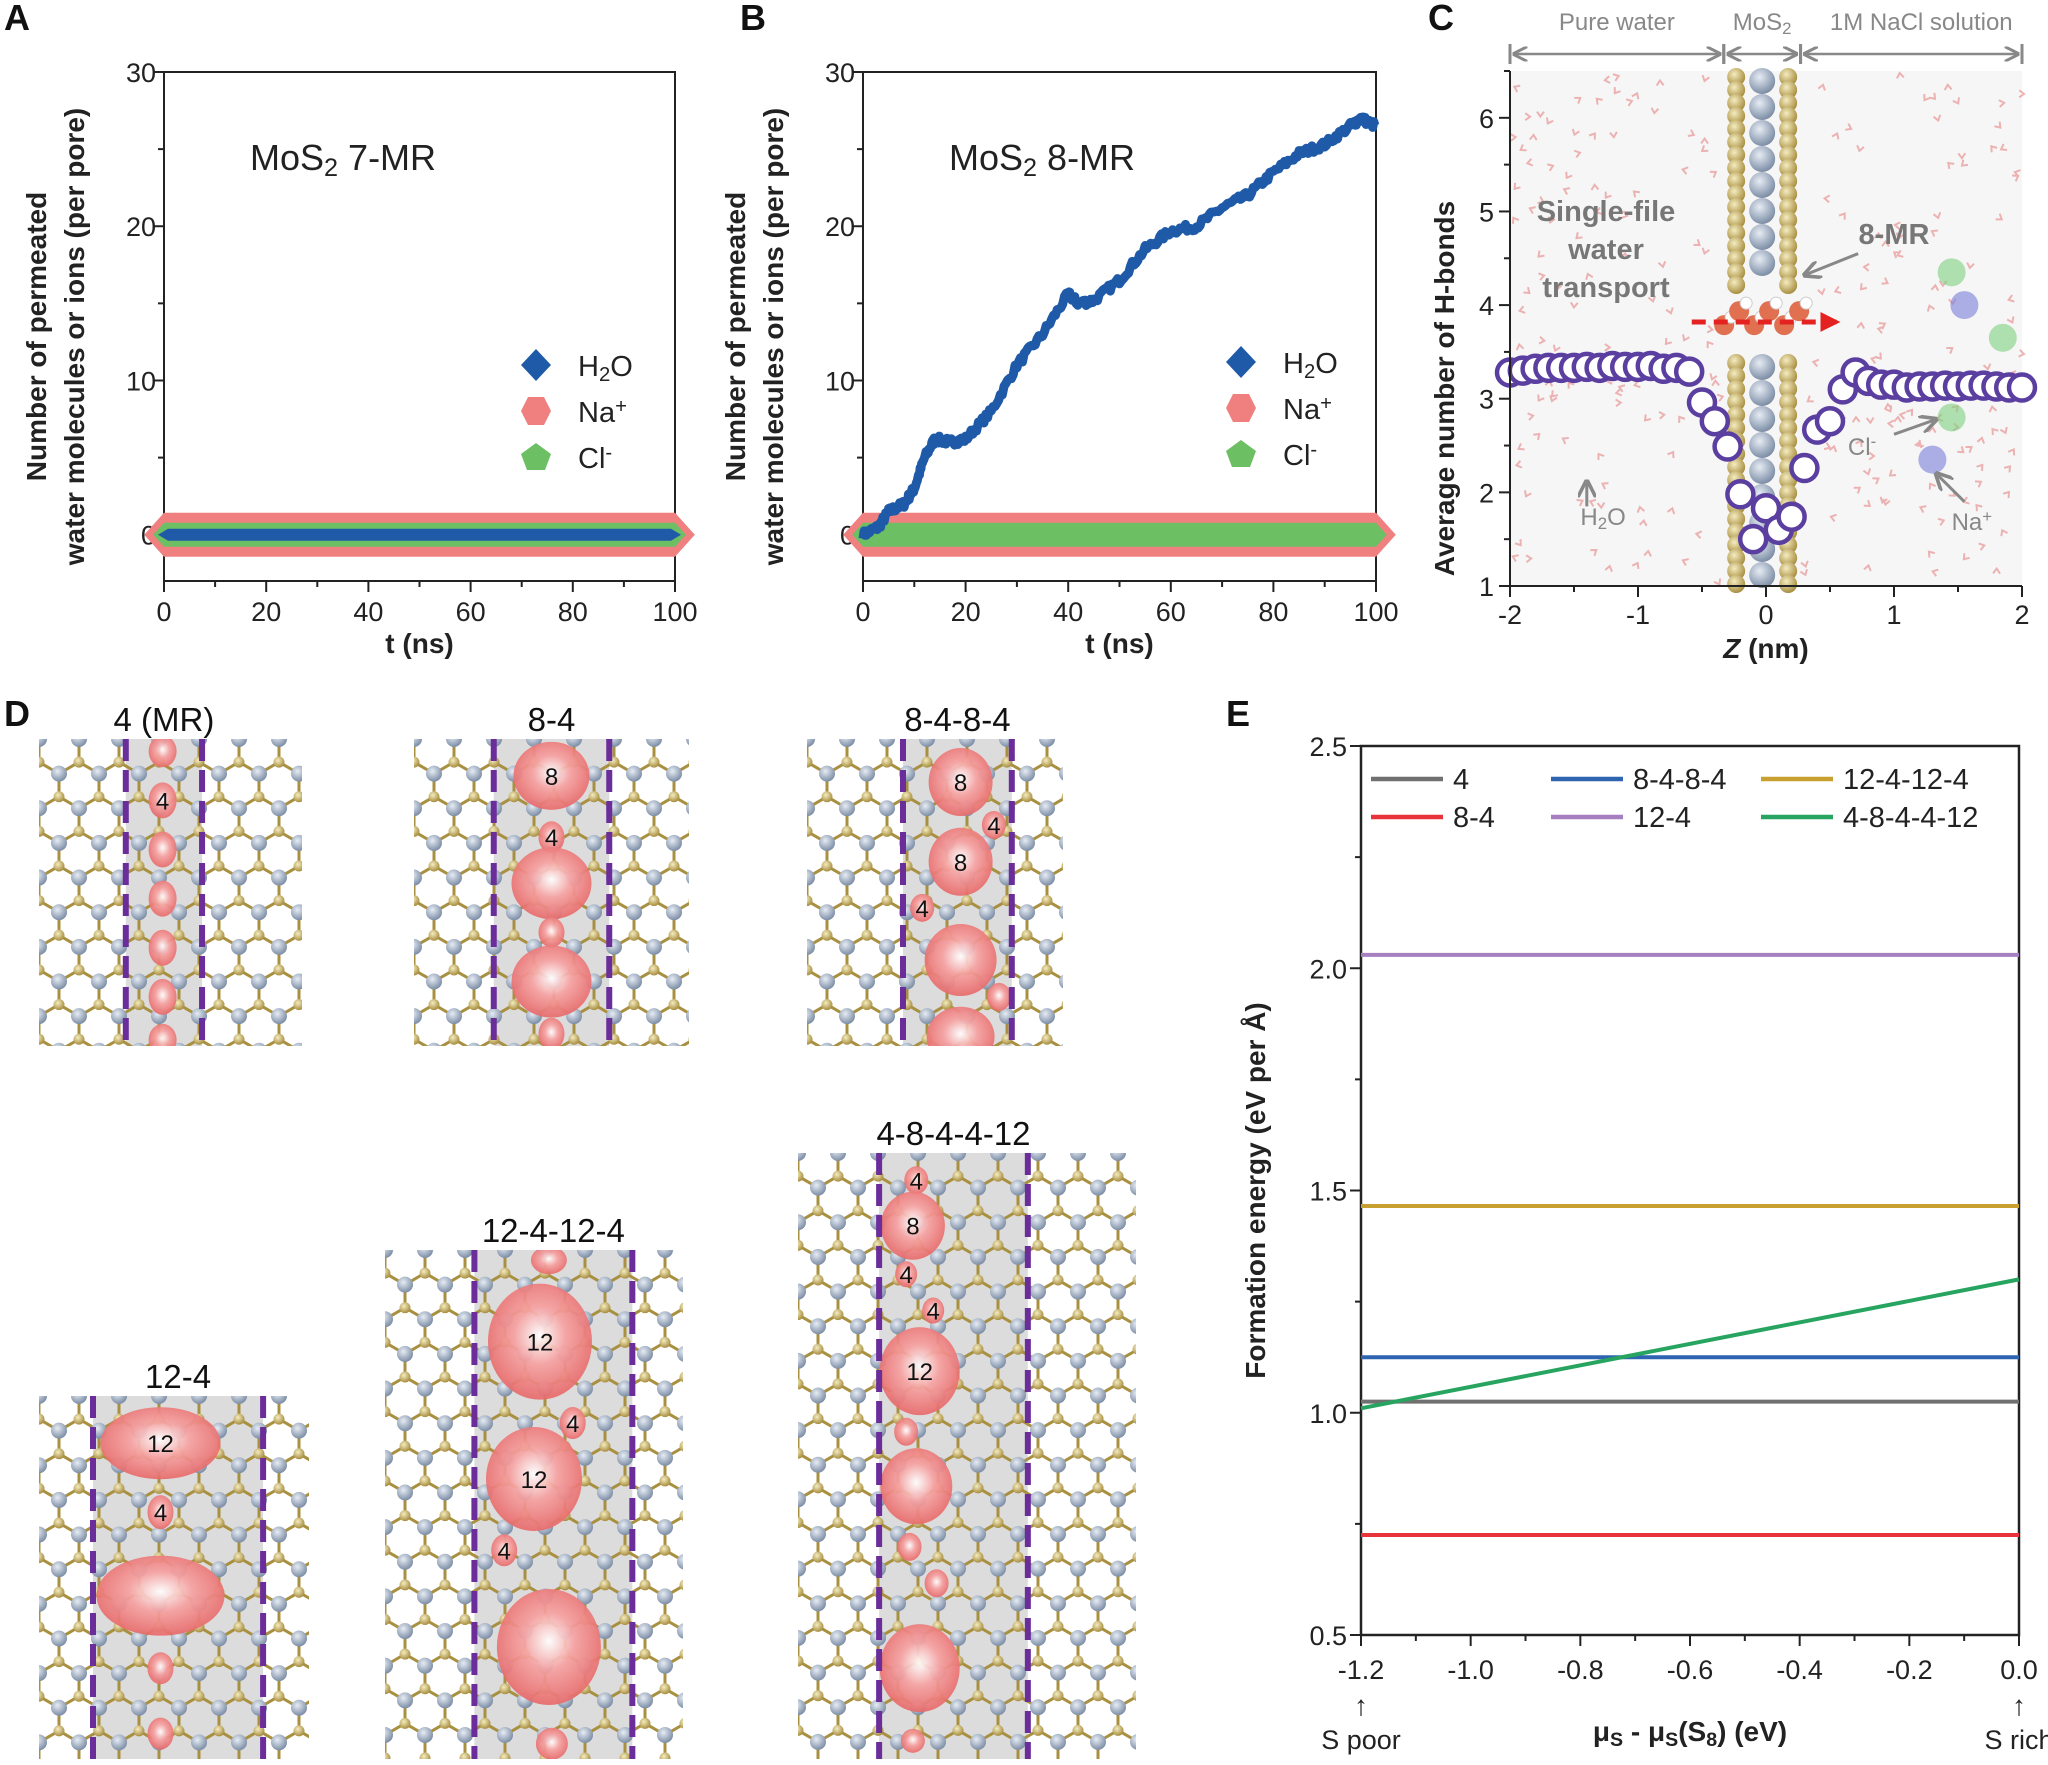 The height and width of the screenshot is (1765, 2048). Describe the element at coordinates (1972, 521) in the screenshot. I see `sodium-annotation: Na+` at that location.